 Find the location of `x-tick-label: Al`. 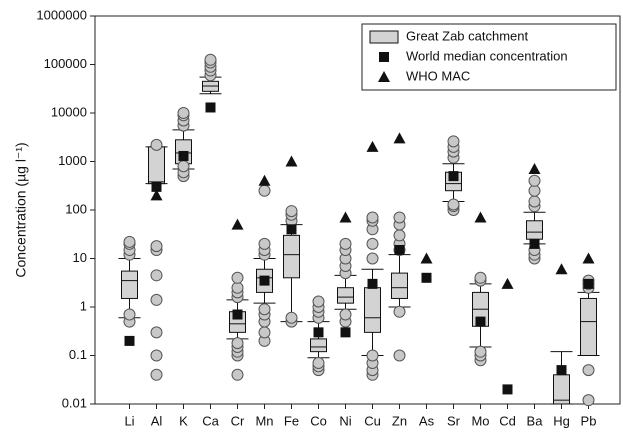

x-tick-label: Al is located at coordinates (157, 420).